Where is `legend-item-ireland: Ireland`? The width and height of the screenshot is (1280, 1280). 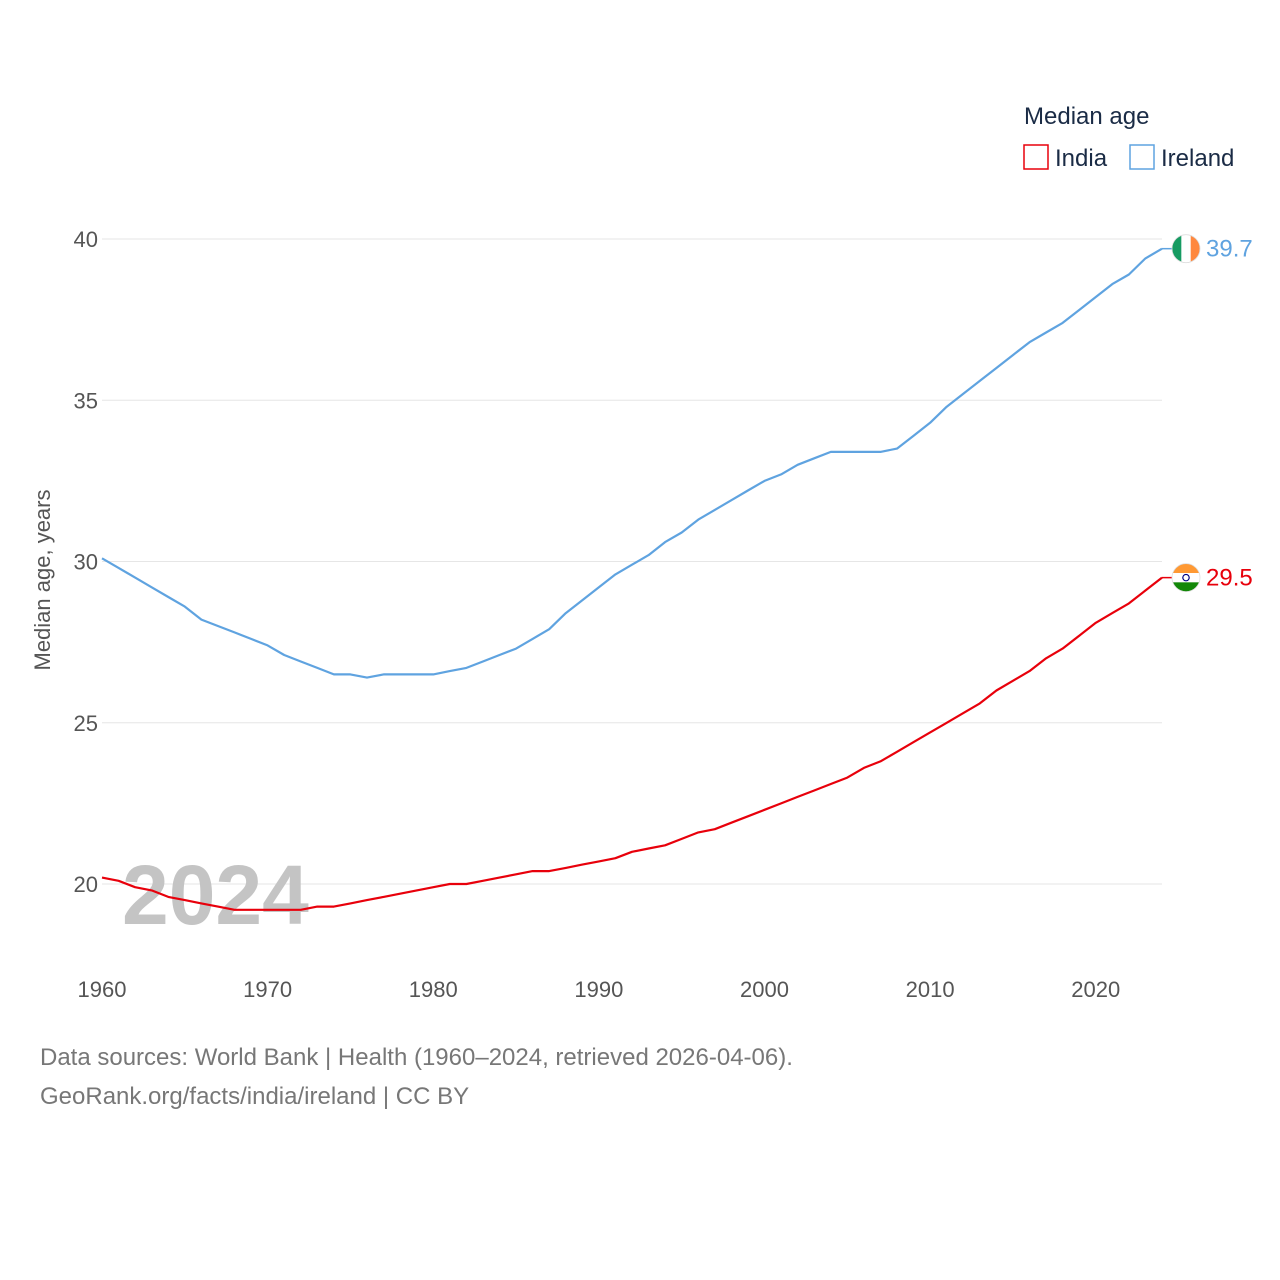
legend-item-ireland: Ireland is located at coordinates (1181, 158).